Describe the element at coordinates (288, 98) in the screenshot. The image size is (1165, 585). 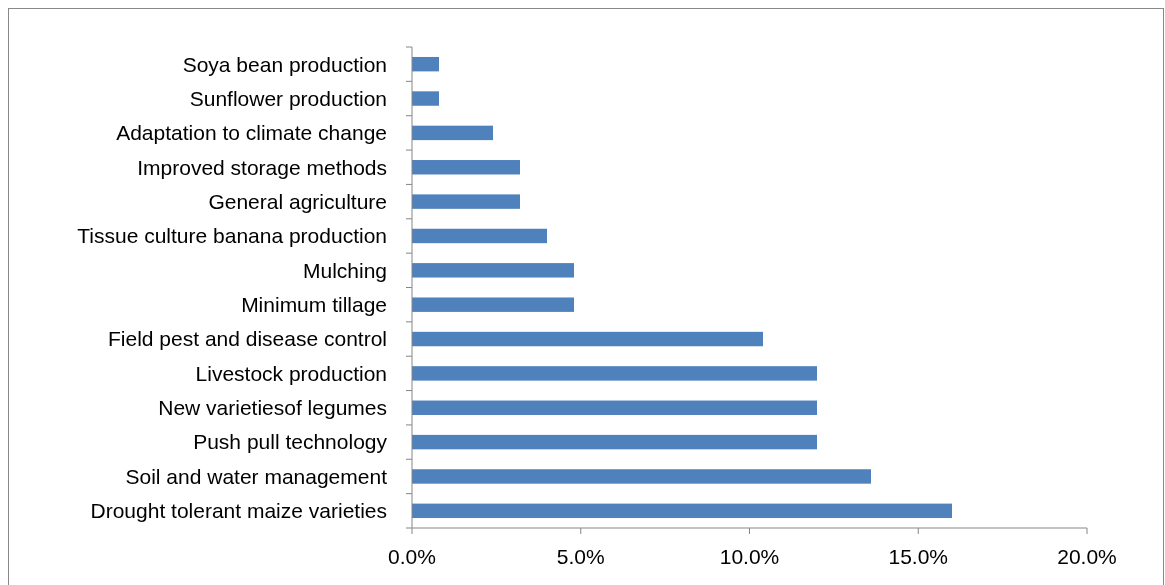
I see `y-tick-label: Sunflower production` at that location.